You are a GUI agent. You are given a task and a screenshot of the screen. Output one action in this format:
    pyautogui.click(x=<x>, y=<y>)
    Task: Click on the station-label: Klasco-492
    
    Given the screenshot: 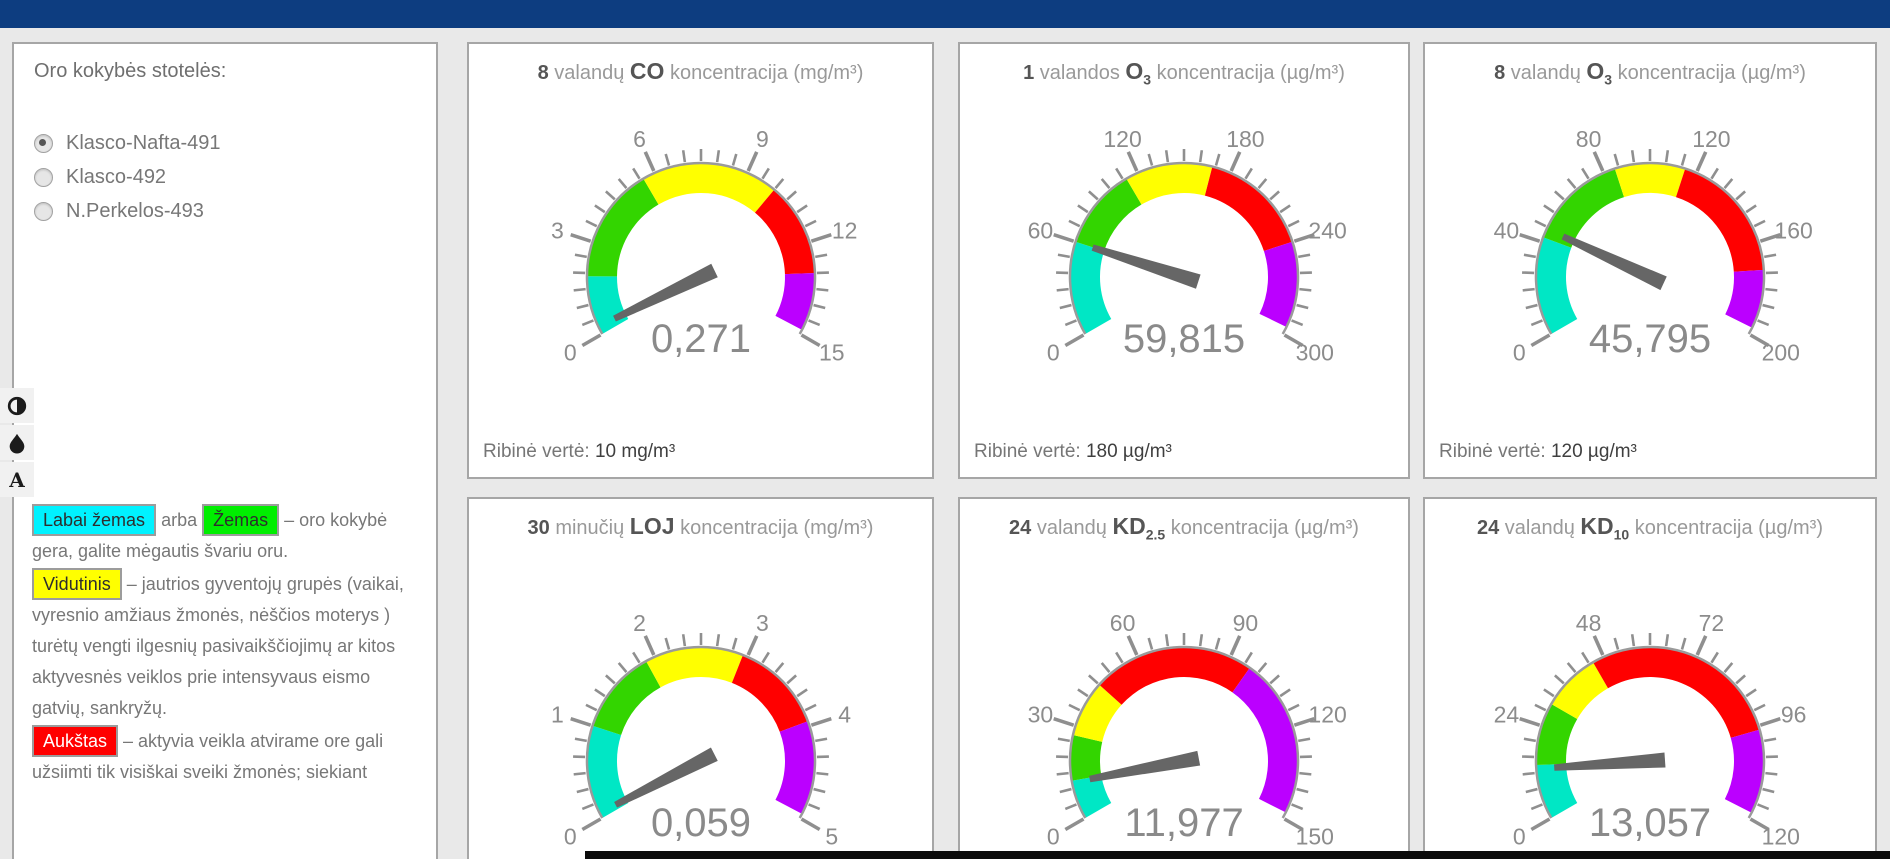 What is the action you would take?
    pyautogui.click(x=116, y=177)
    